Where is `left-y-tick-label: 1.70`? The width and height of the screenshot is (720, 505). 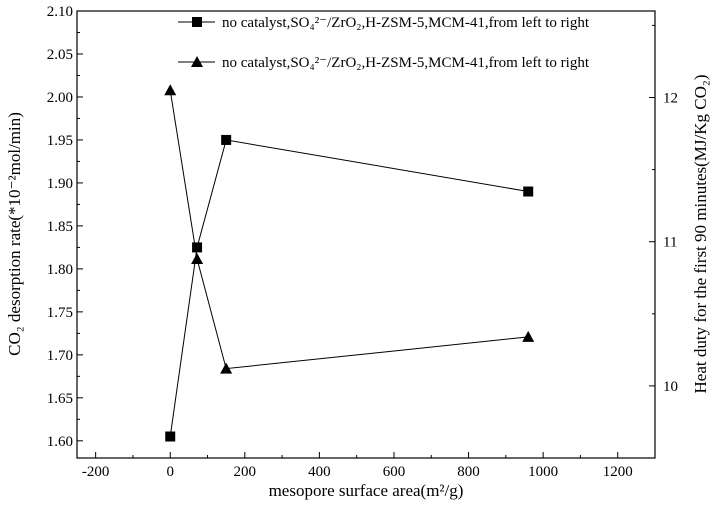
left-y-tick-label: 1.70 is located at coordinates (60, 356).